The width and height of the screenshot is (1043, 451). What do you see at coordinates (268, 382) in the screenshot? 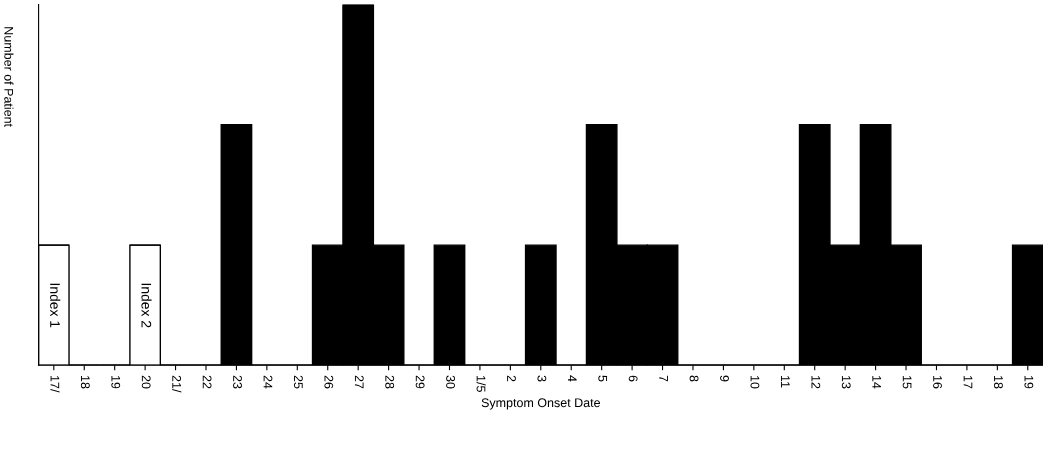
I see `x-tick-label: 24` at bounding box center [268, 382].